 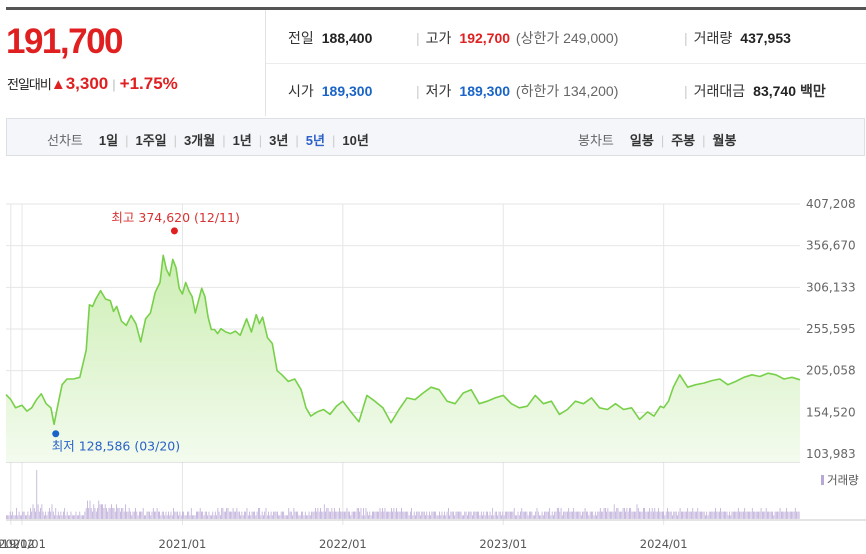 I want to click on candle-tab-0: 일봉, so click(x=641, y=140).